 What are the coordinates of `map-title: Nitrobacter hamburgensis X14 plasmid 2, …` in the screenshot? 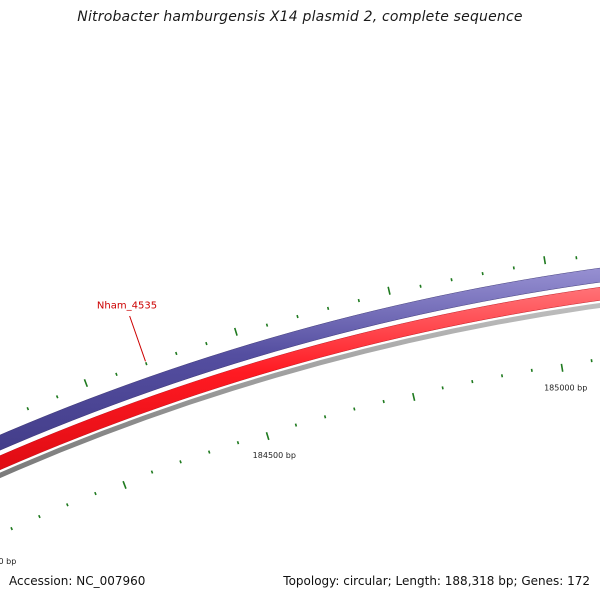 It's located at (300, 17).